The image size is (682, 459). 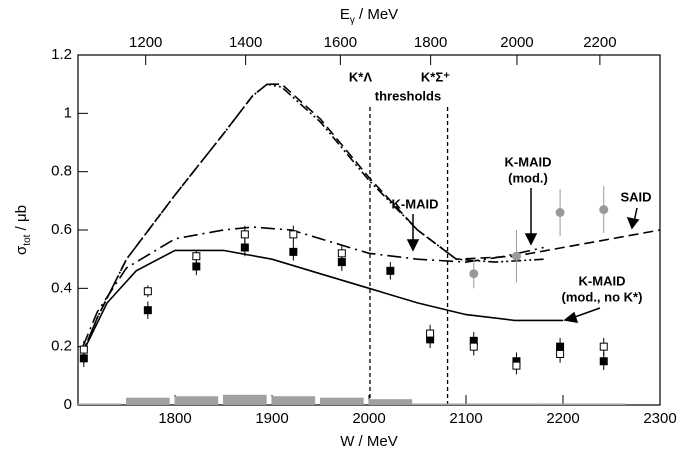 I want to click on label-part: / MeV, so click(x=376, y=14).